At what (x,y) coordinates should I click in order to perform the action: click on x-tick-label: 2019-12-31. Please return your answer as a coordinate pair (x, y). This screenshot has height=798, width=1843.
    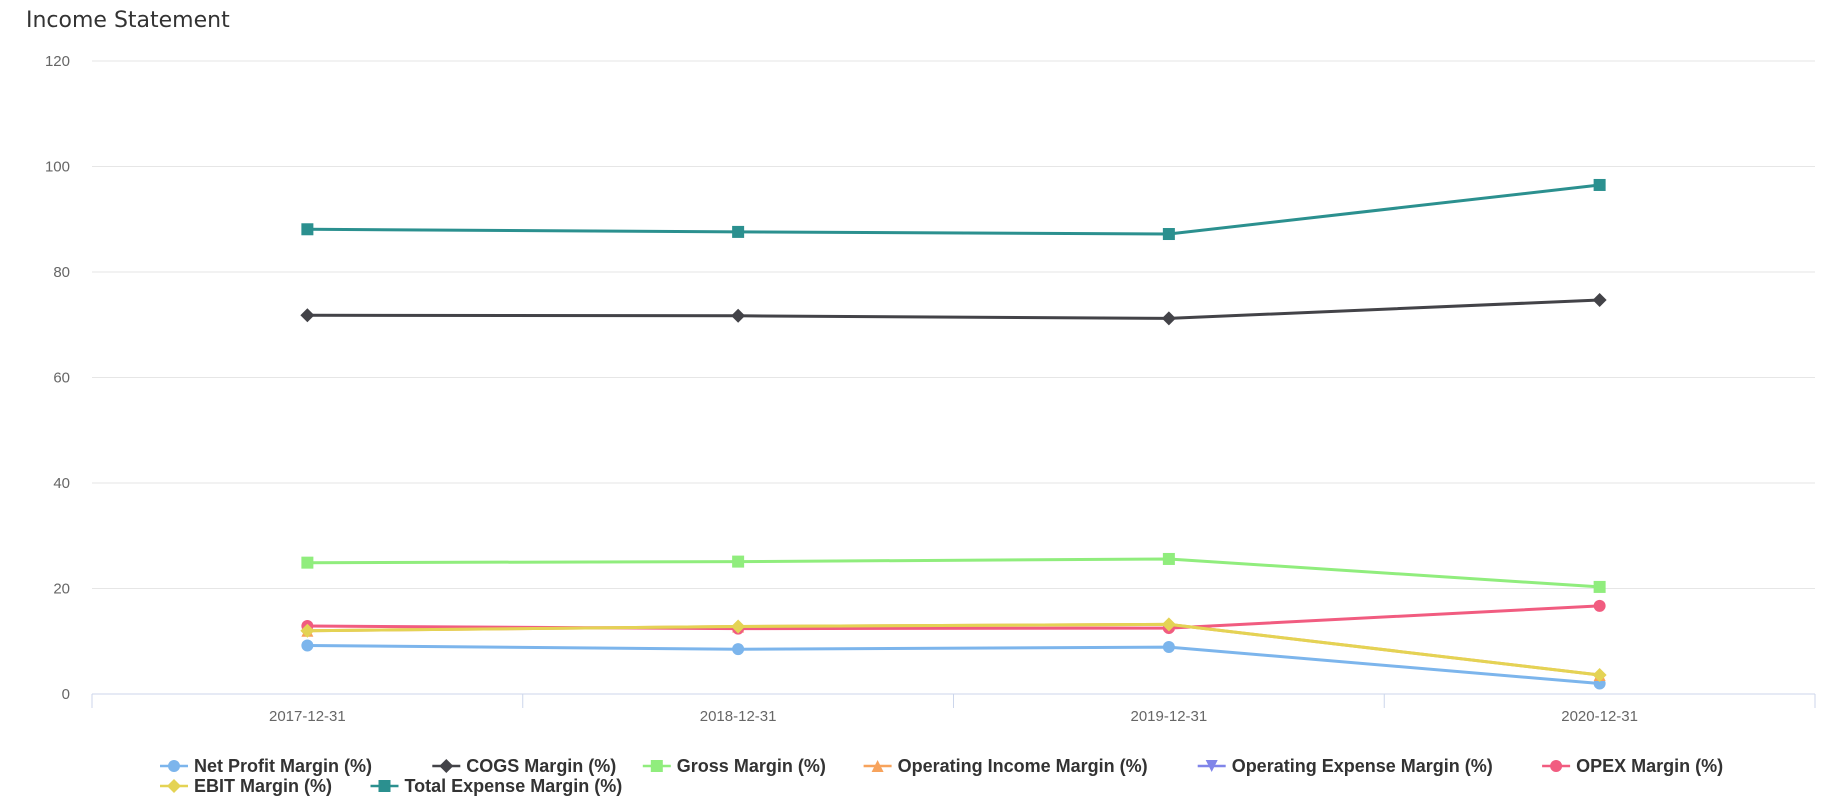
    Looking at the image, I should click on (1169, 716).